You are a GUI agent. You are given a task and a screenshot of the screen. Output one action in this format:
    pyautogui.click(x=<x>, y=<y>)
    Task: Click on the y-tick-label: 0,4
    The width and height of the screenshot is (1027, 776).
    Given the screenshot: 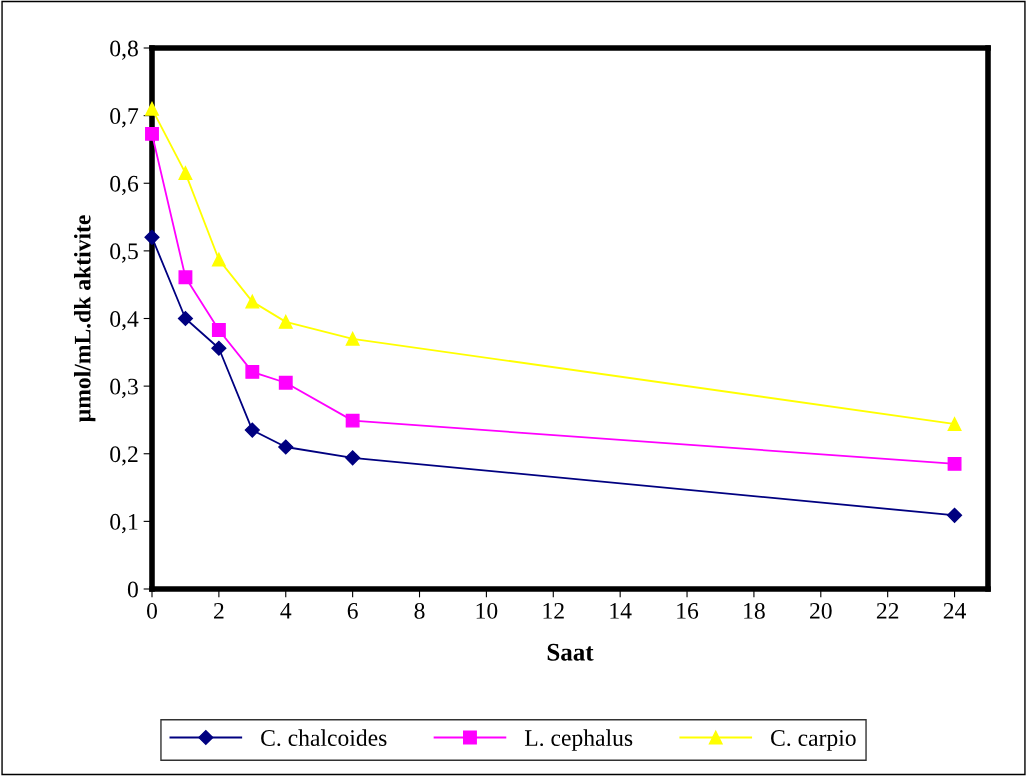 What is the action you would take?
    pyautogui.click(x=124, y=320)
    